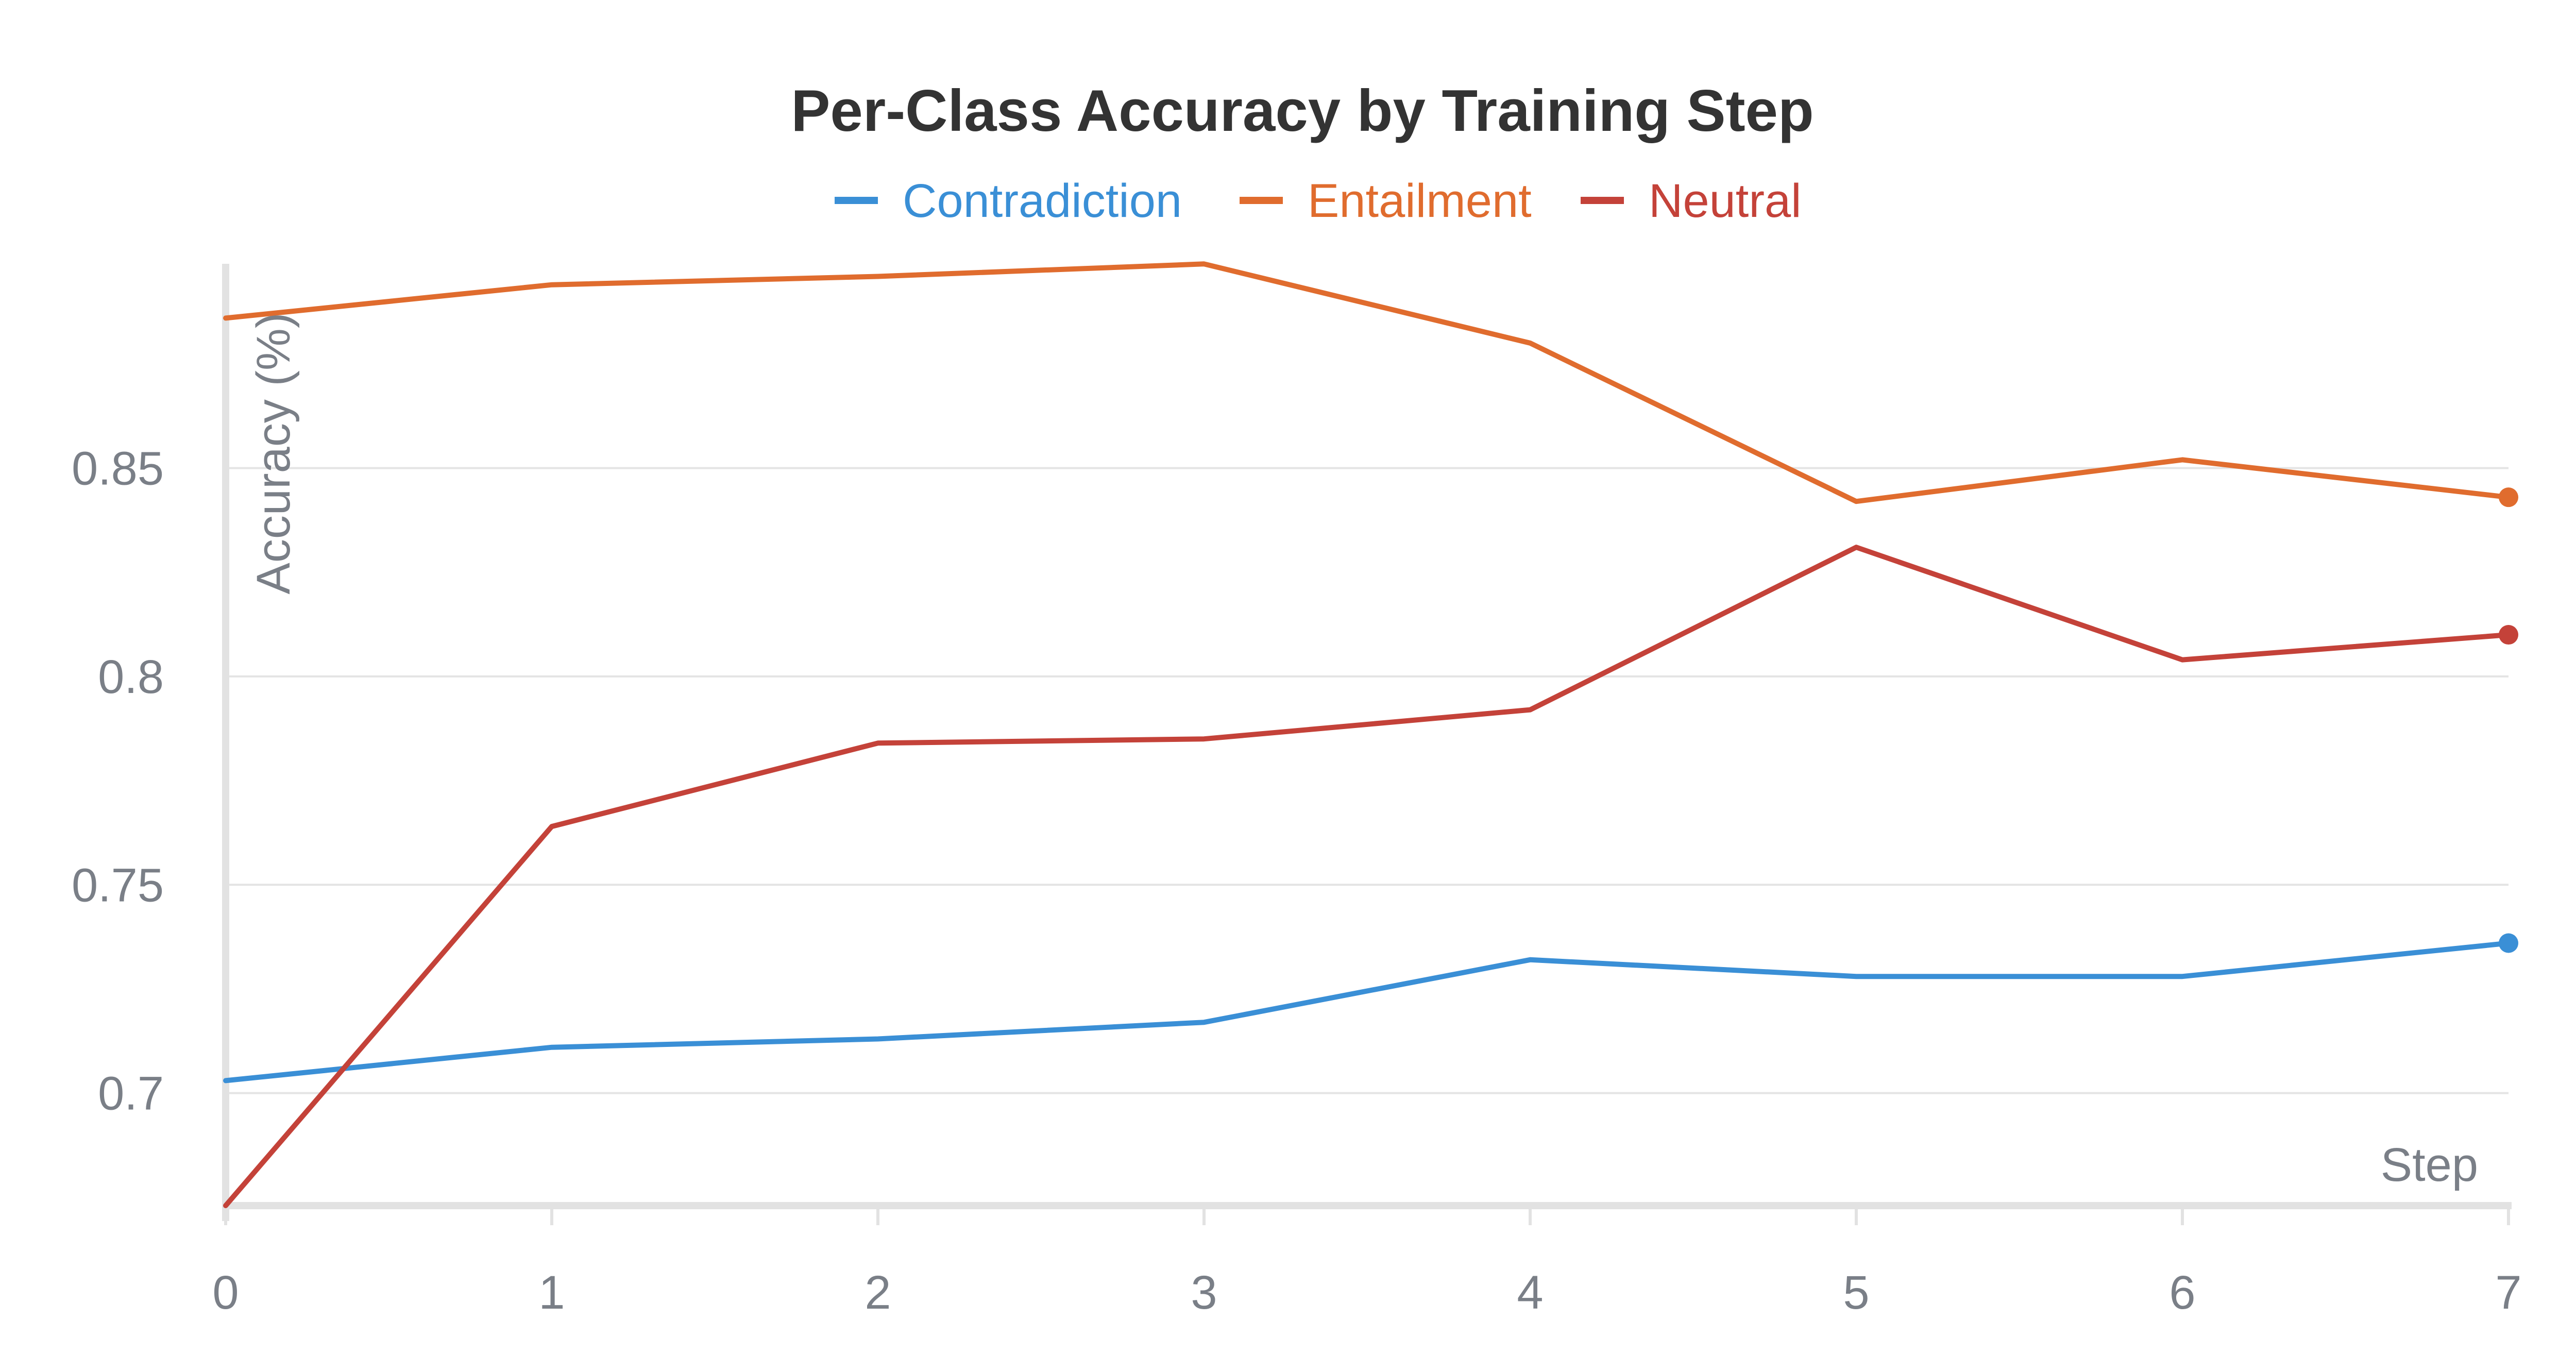 Image resolution: width=2576 pixels, height=1371 pixels. I want to click on end-marker-neutral, so click(2508, 635).